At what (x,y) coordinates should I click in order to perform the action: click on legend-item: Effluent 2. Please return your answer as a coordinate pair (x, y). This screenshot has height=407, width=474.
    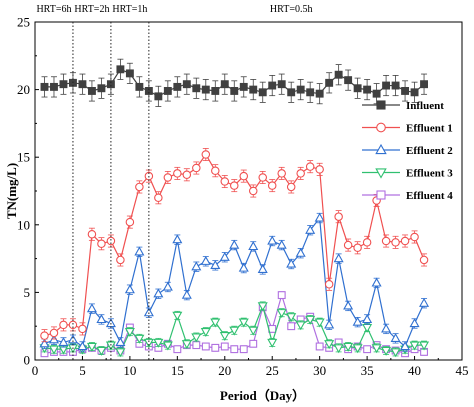
    Looking at the image, I should click on (407, 150).